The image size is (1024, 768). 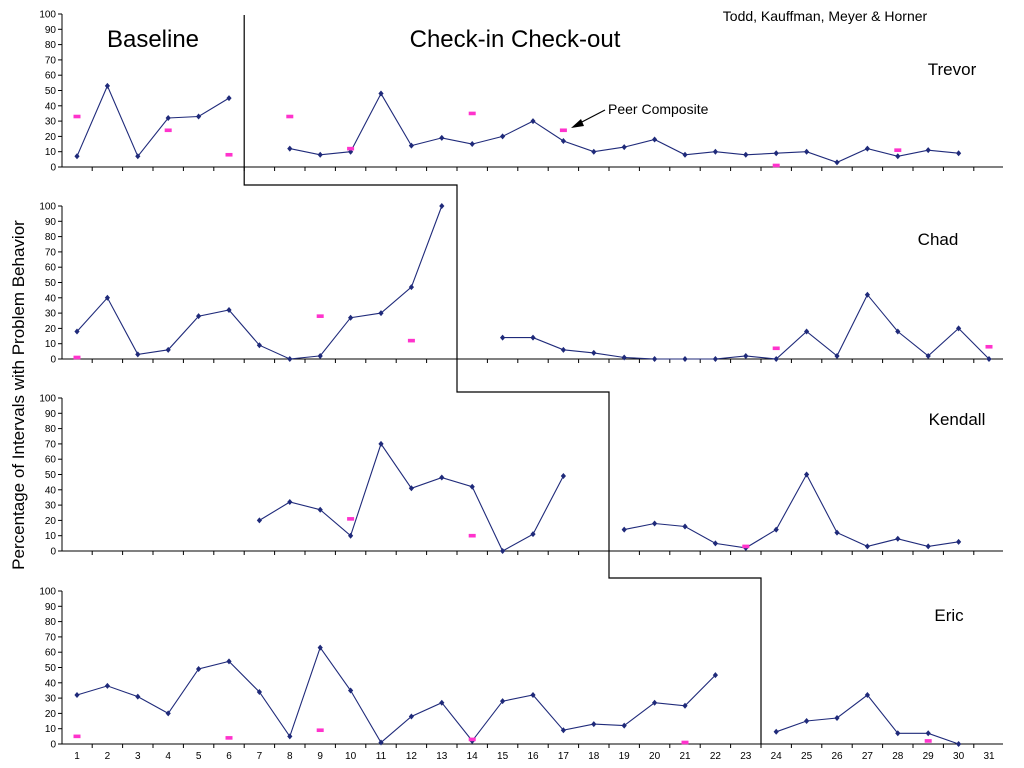 What do you see at coordinates (959, 756) in the screenshot?
I see `x-tick-label: 30` at bounding box center [959, 756].